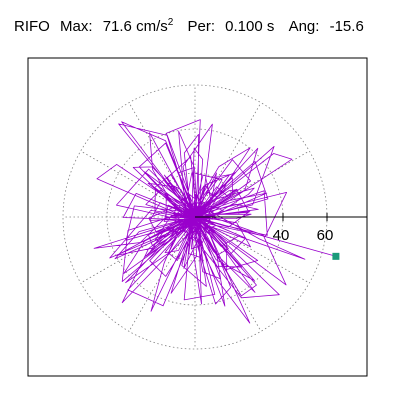 The width and height of the screenshot is (400, 400). Describe the element at coordinates (32, 26) in the screenshot. I see `station-code: RIFO` at that location.